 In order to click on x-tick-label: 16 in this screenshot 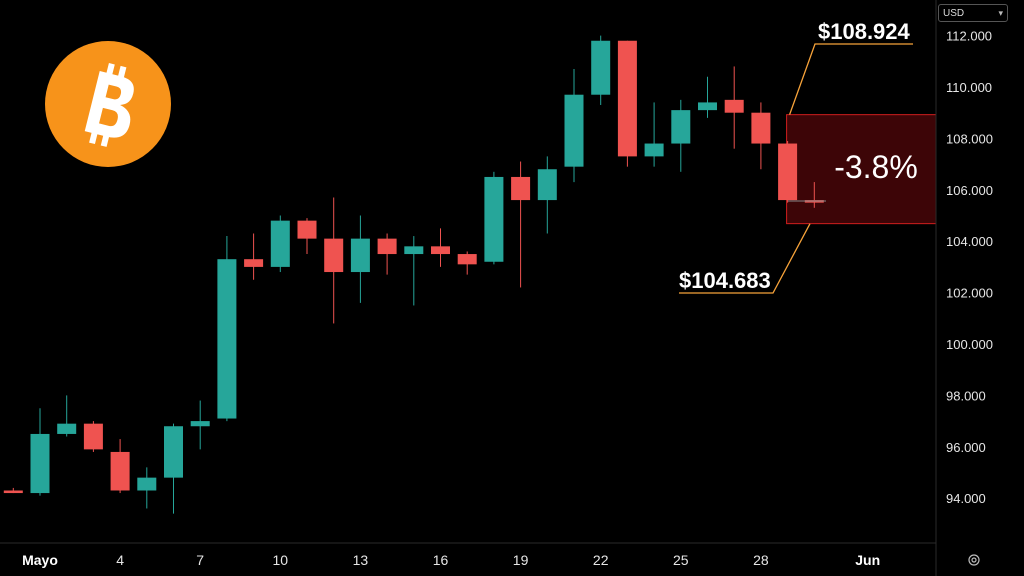, I will do `click(441, 560)`.